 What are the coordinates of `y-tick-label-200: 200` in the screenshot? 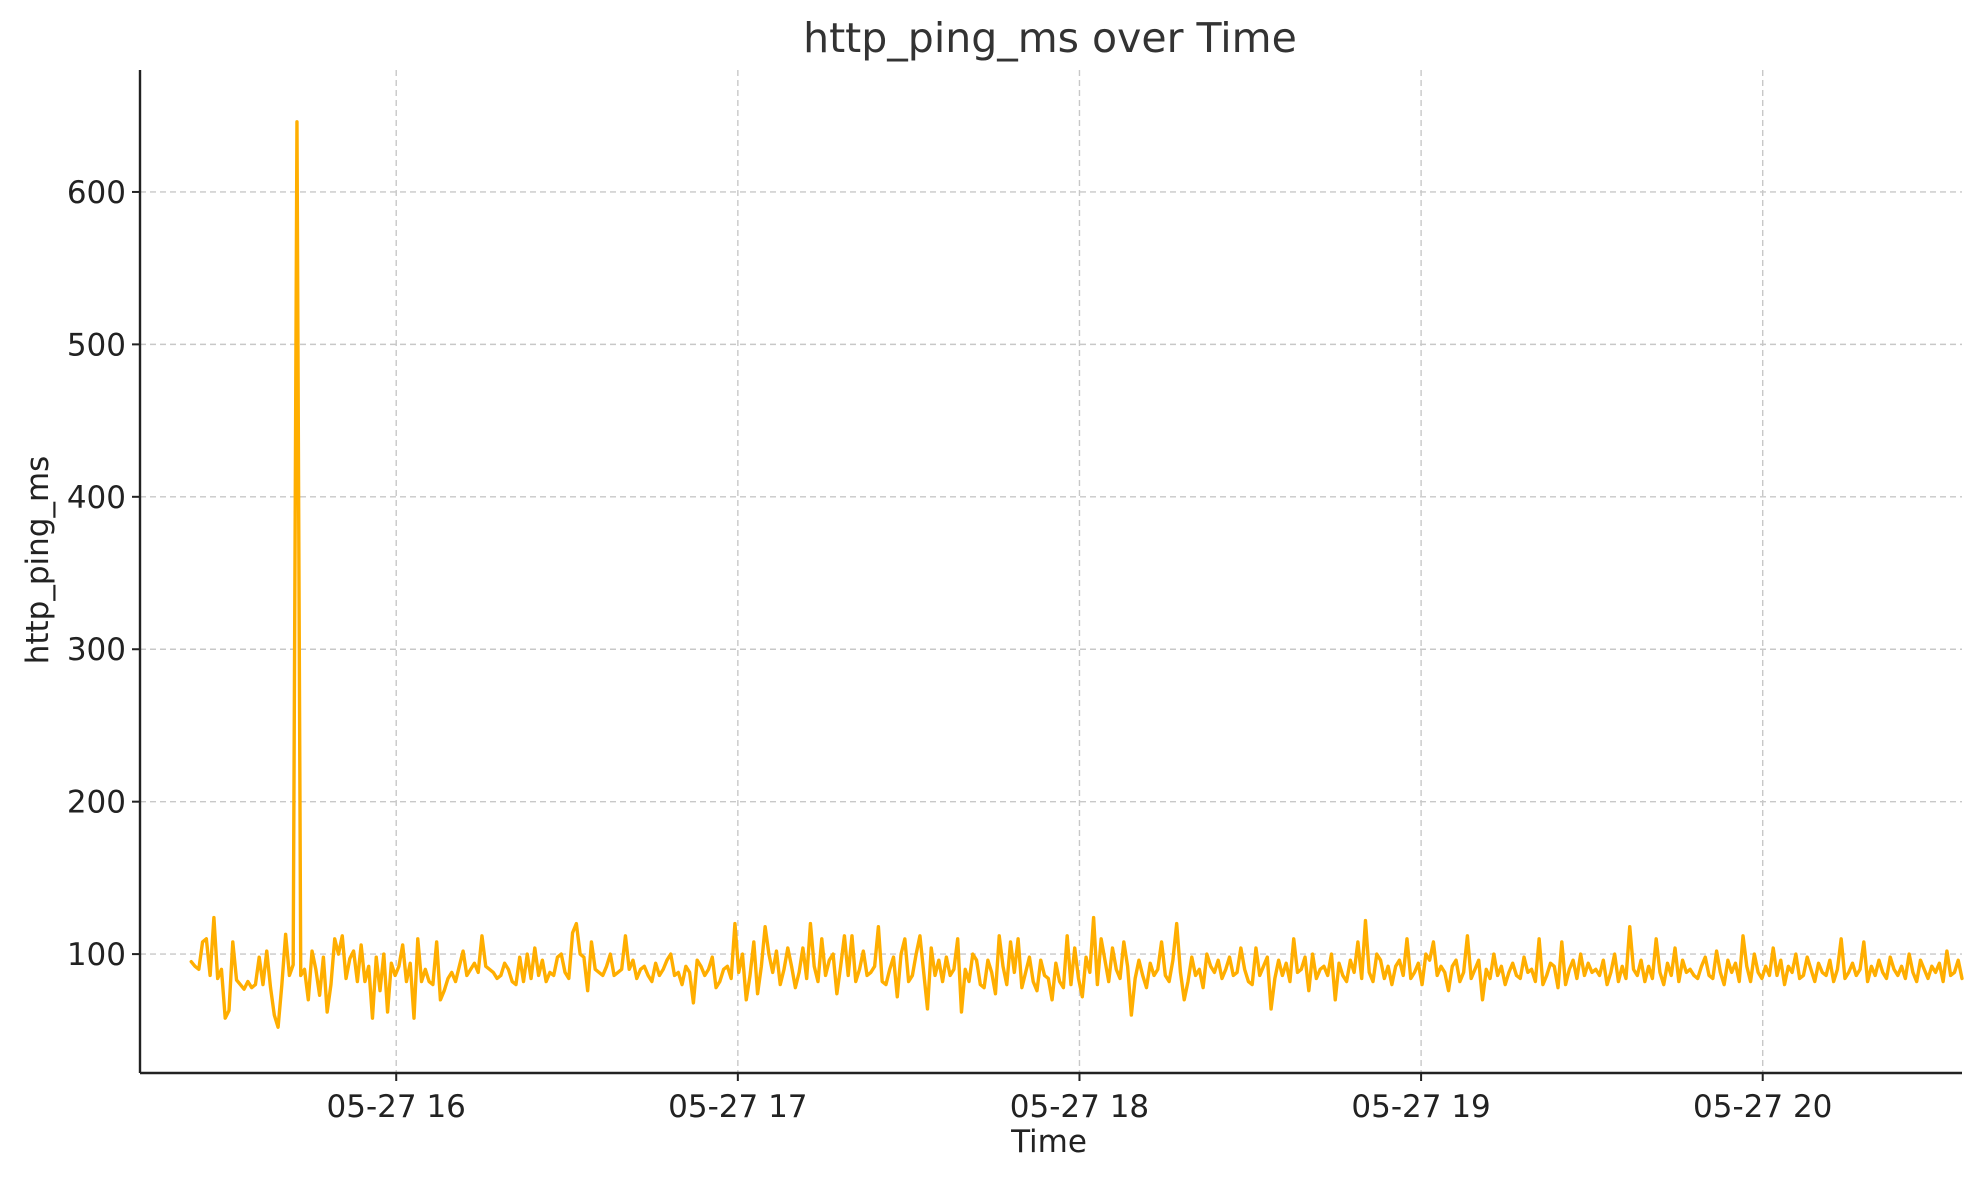 It's located at (96, 803).